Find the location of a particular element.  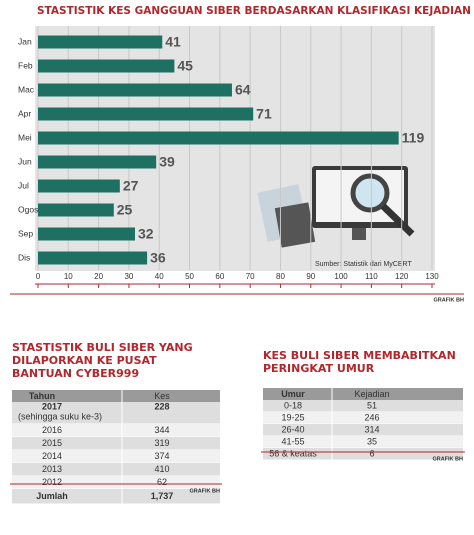

table-cell: 319 is located at coordinates (161, 443).